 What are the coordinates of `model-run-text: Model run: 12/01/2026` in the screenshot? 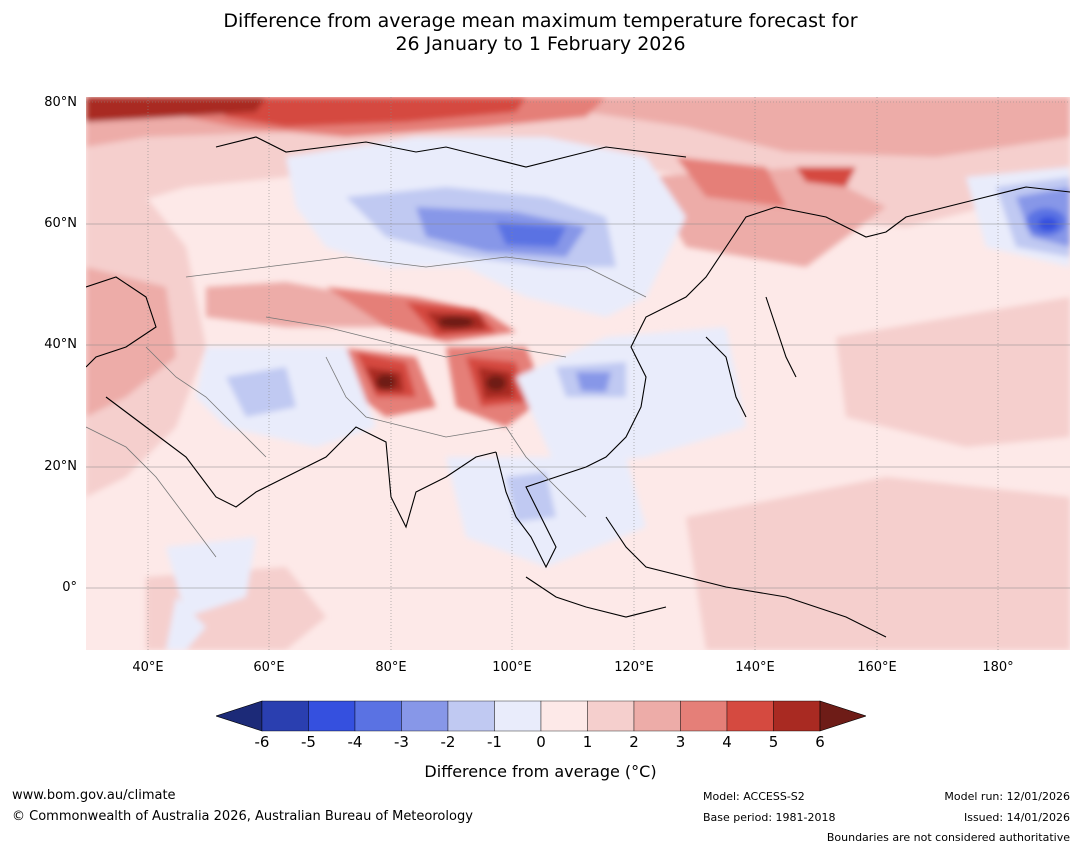 It's located at (1007, 796).